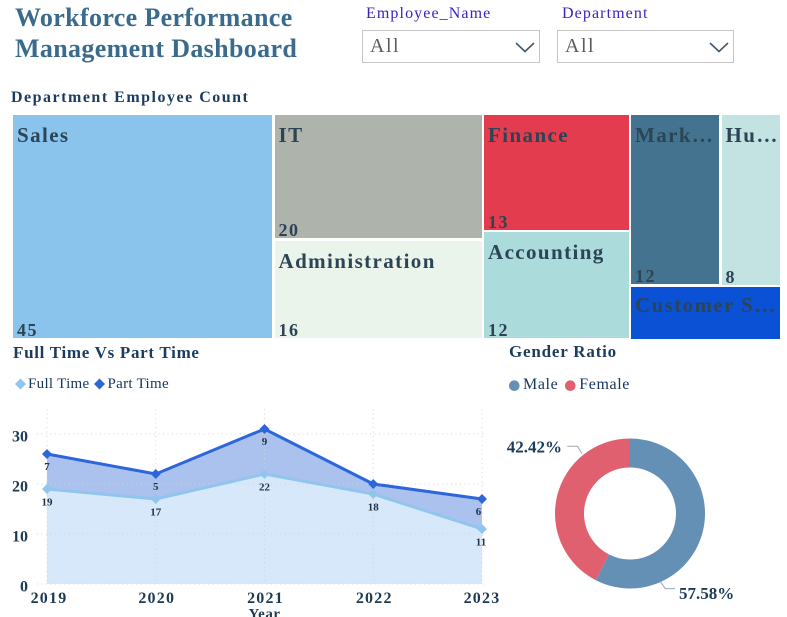 This screenshot has width=787, height=617. Describe the element at coordinates (156, 487) in the screenshot. I see `svg-text: 5` at that location.